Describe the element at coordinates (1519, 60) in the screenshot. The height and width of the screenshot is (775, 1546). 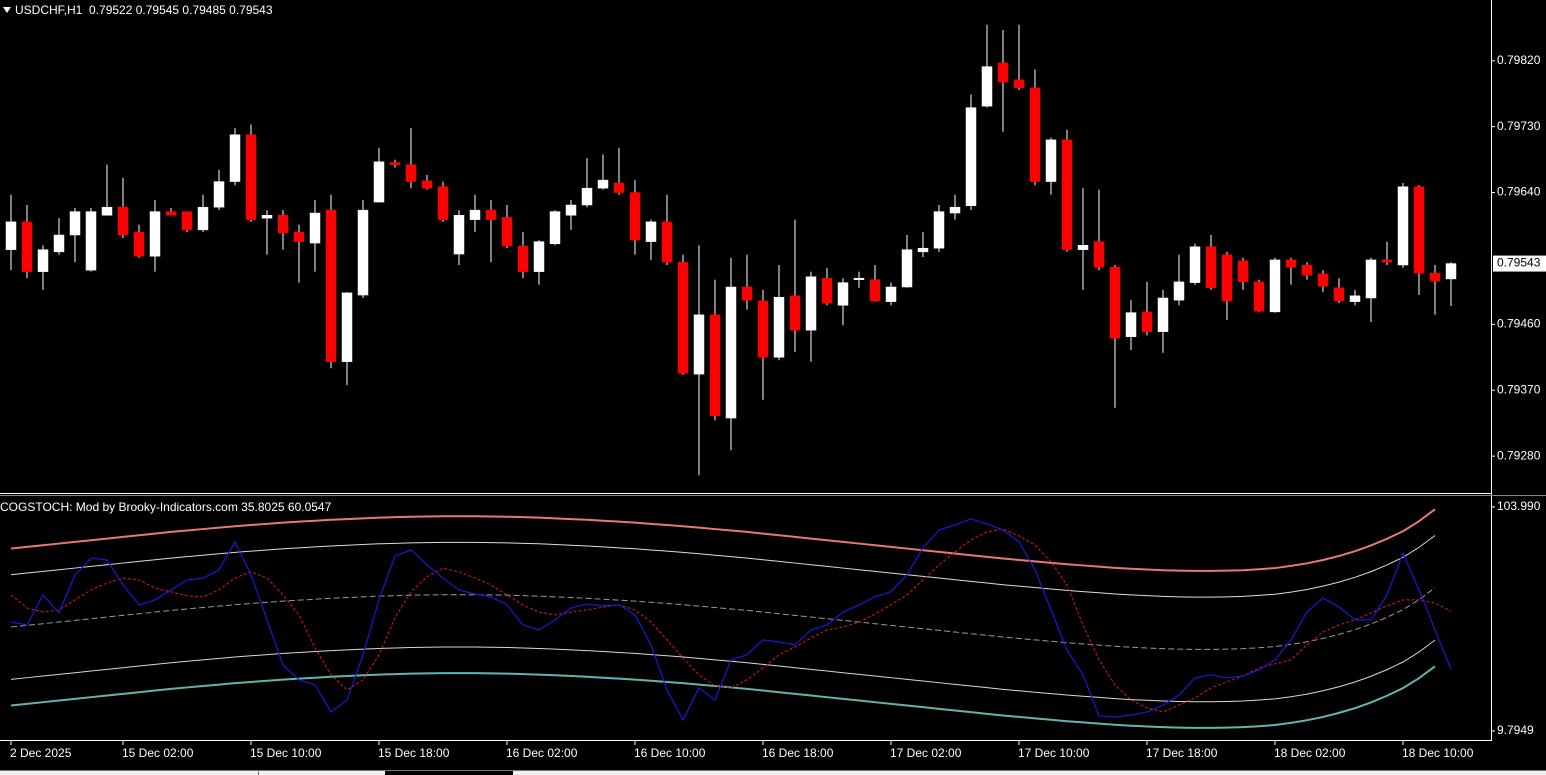
I see `y-tick-label: 0.79820` at that location.